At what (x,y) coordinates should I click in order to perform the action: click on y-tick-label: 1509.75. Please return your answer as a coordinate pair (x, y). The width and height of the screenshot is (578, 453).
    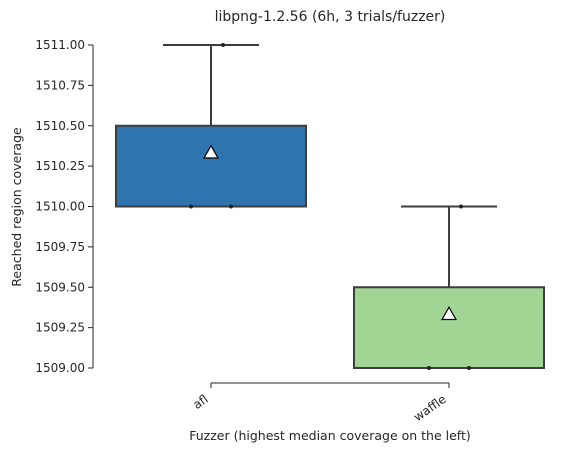
    Looking at the image, I should click on (60, 247).